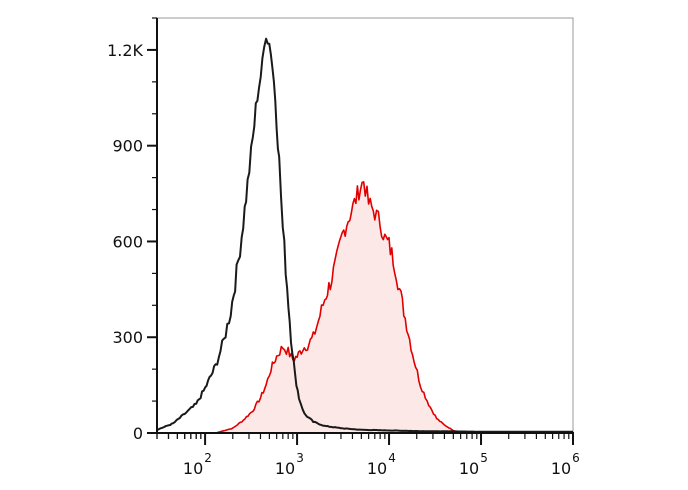  I want to click on y-tick-label: 900, so click(127, 146).